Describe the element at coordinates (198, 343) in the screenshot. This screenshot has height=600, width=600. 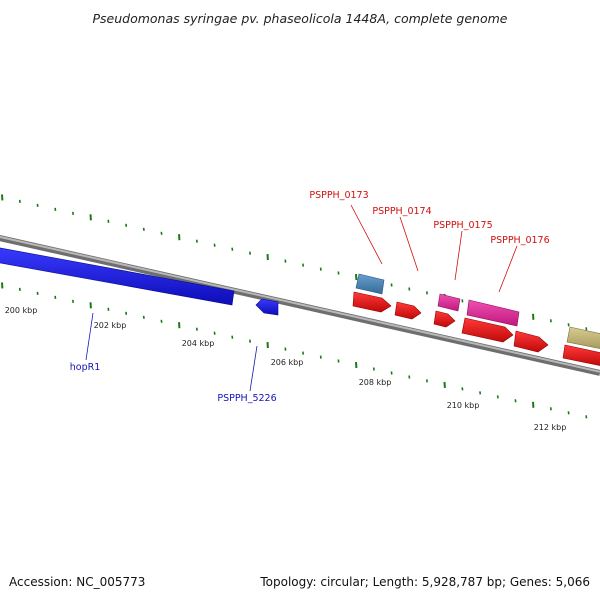
I see `tick-label-204kbp: 204 kbp` at that location.